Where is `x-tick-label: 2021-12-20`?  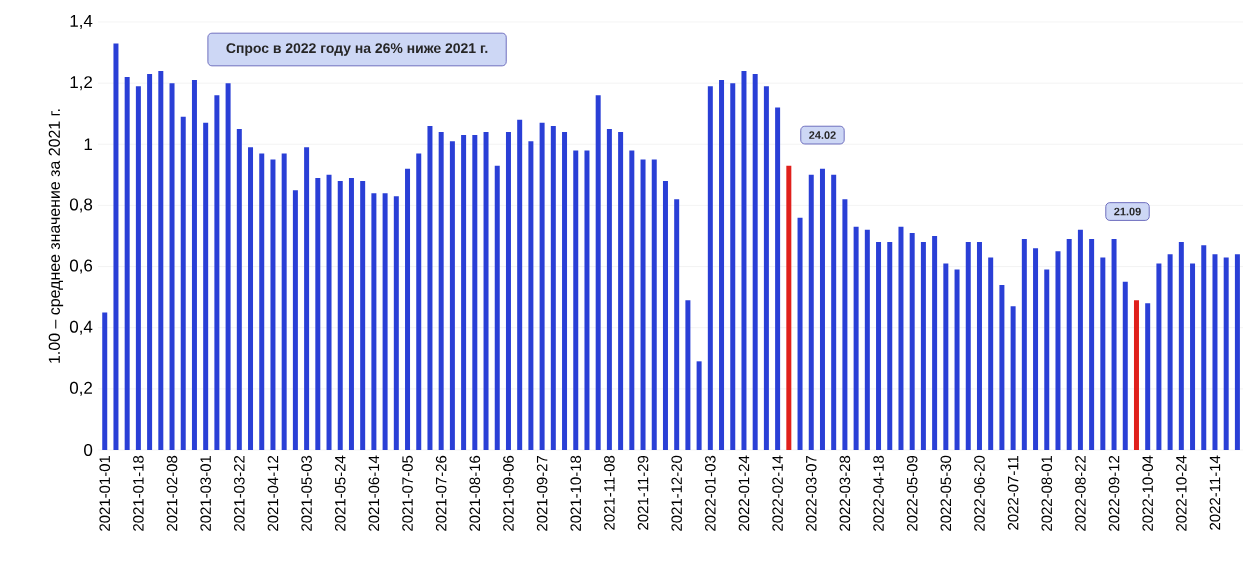
x-tick-label: 2021-12-20 is located at coordinates (676, 493).